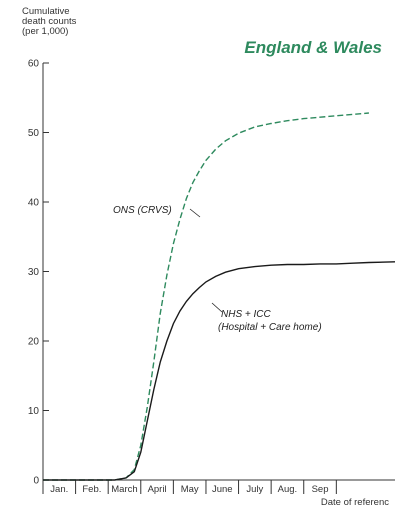  I want to click on nhs-series-label-line: NHS + ICC, so click(246, 314).